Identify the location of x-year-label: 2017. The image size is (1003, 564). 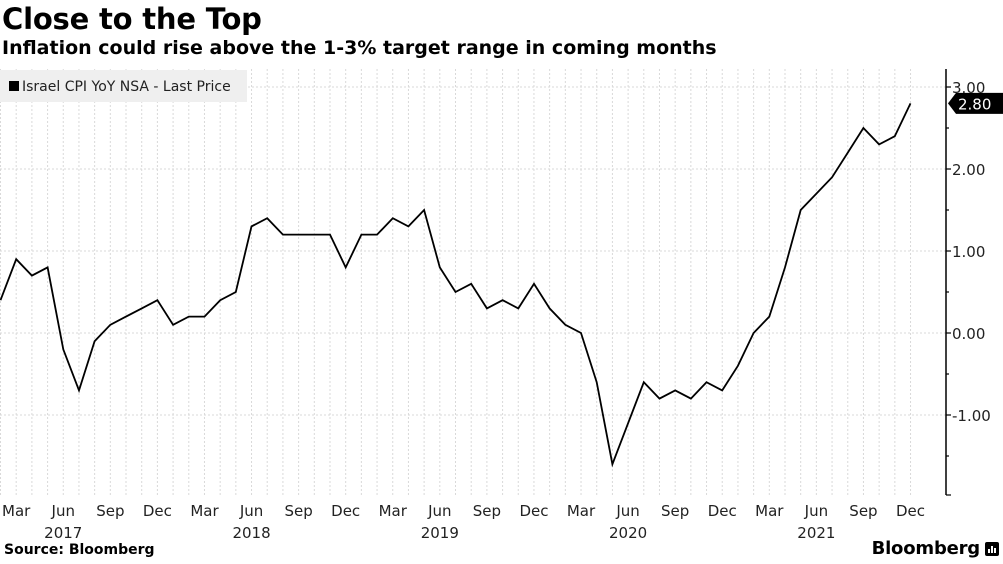
(63, 533).